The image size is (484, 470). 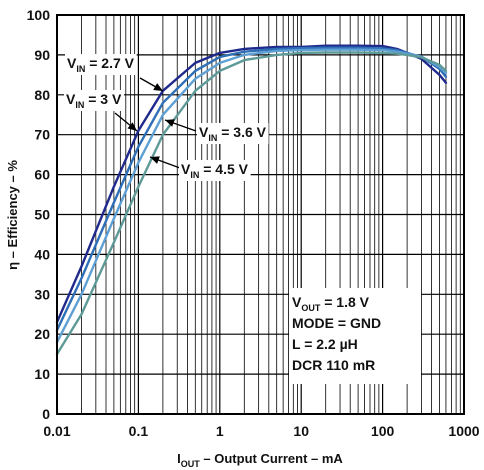 What do you see at coordinates (42, 135) in the screenshot?
I see `y-tick-label: 70` at bounding box center [42, 135].